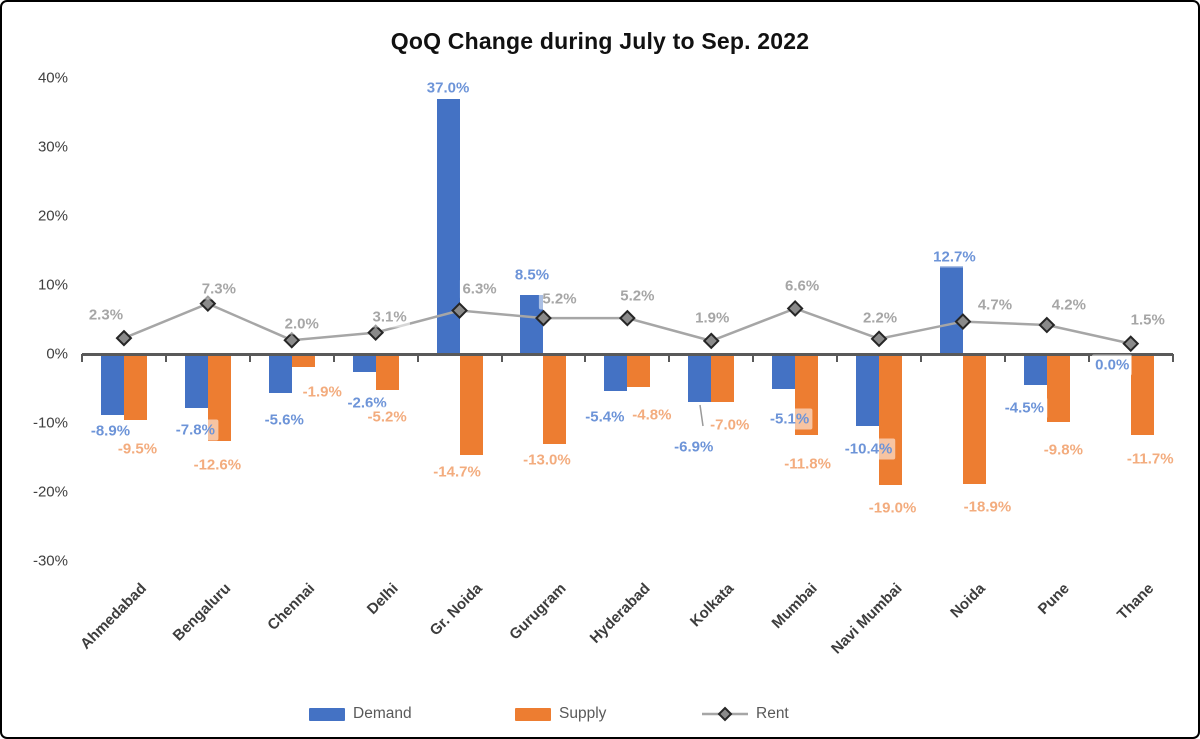 The height and width of the screenshot is (739, 1200). Describe the element at coordinates (301, 324) in the screenshot. I see `rent-label-Chennai: 2.0%` at that location.